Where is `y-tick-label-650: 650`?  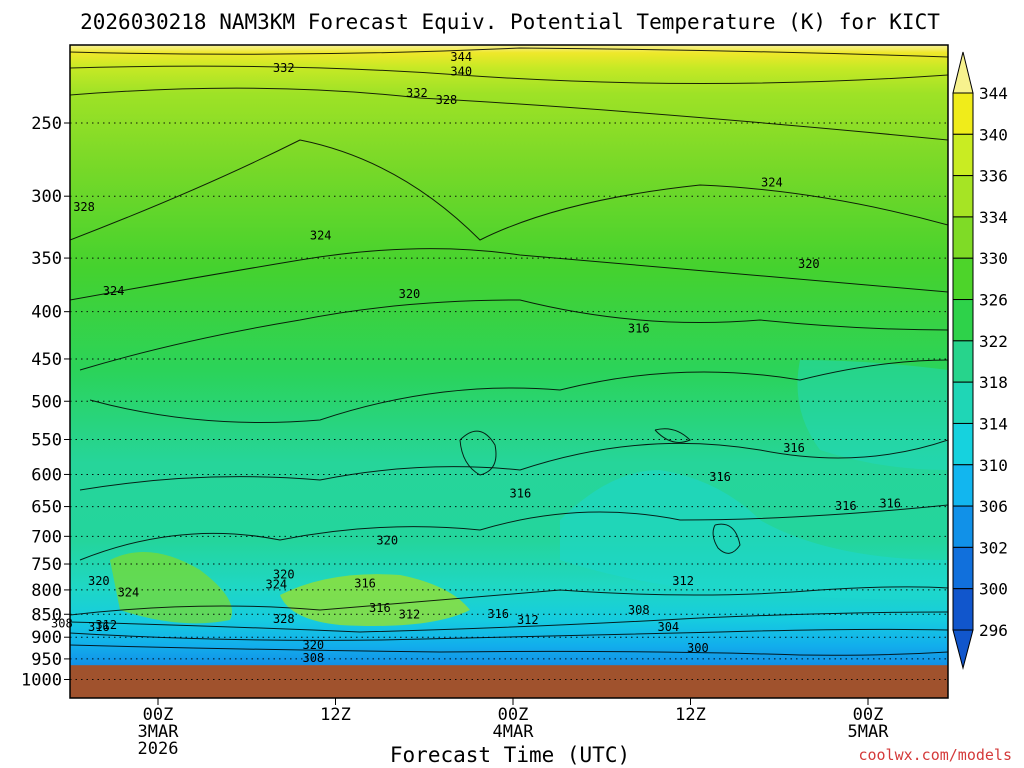
y-tick-label-650: 650 is located at coordinates (46, 508).